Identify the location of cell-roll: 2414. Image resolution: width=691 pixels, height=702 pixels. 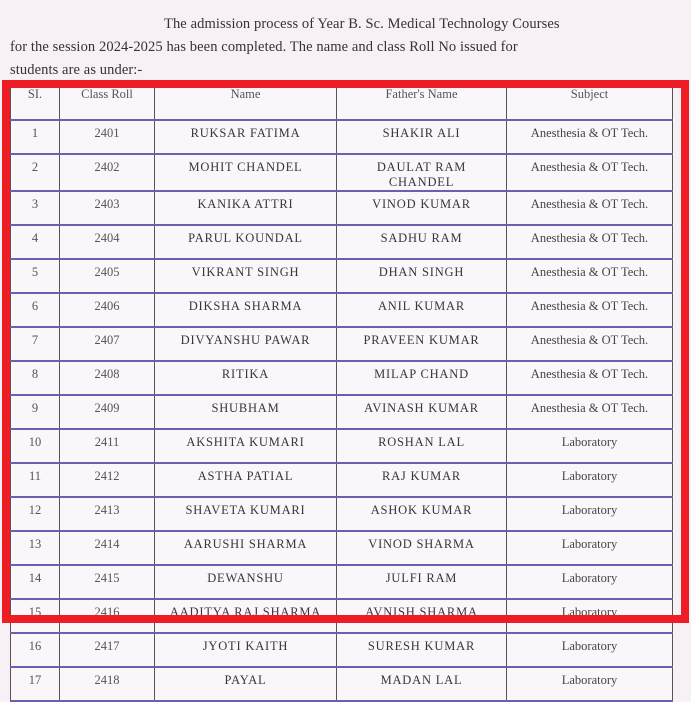
(107, 548).